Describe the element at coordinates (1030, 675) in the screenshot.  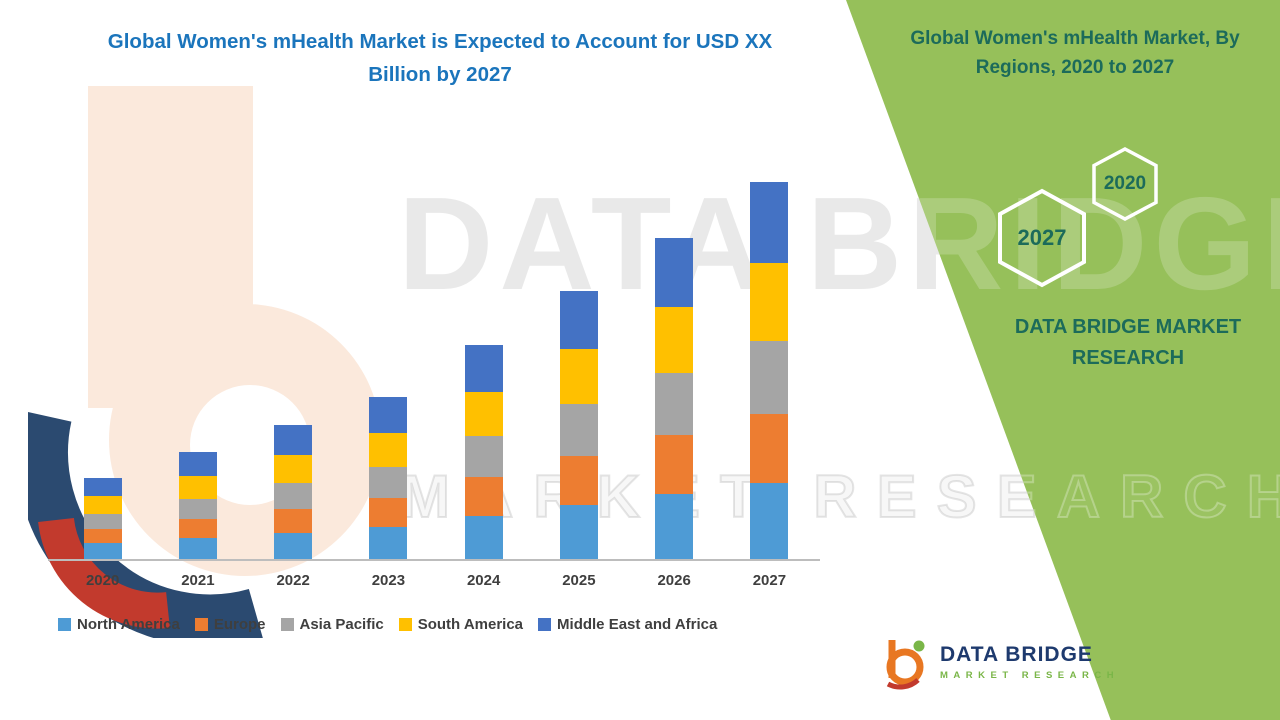
I see `footer-tagline-text: MARKET RESEARCH` at that location.